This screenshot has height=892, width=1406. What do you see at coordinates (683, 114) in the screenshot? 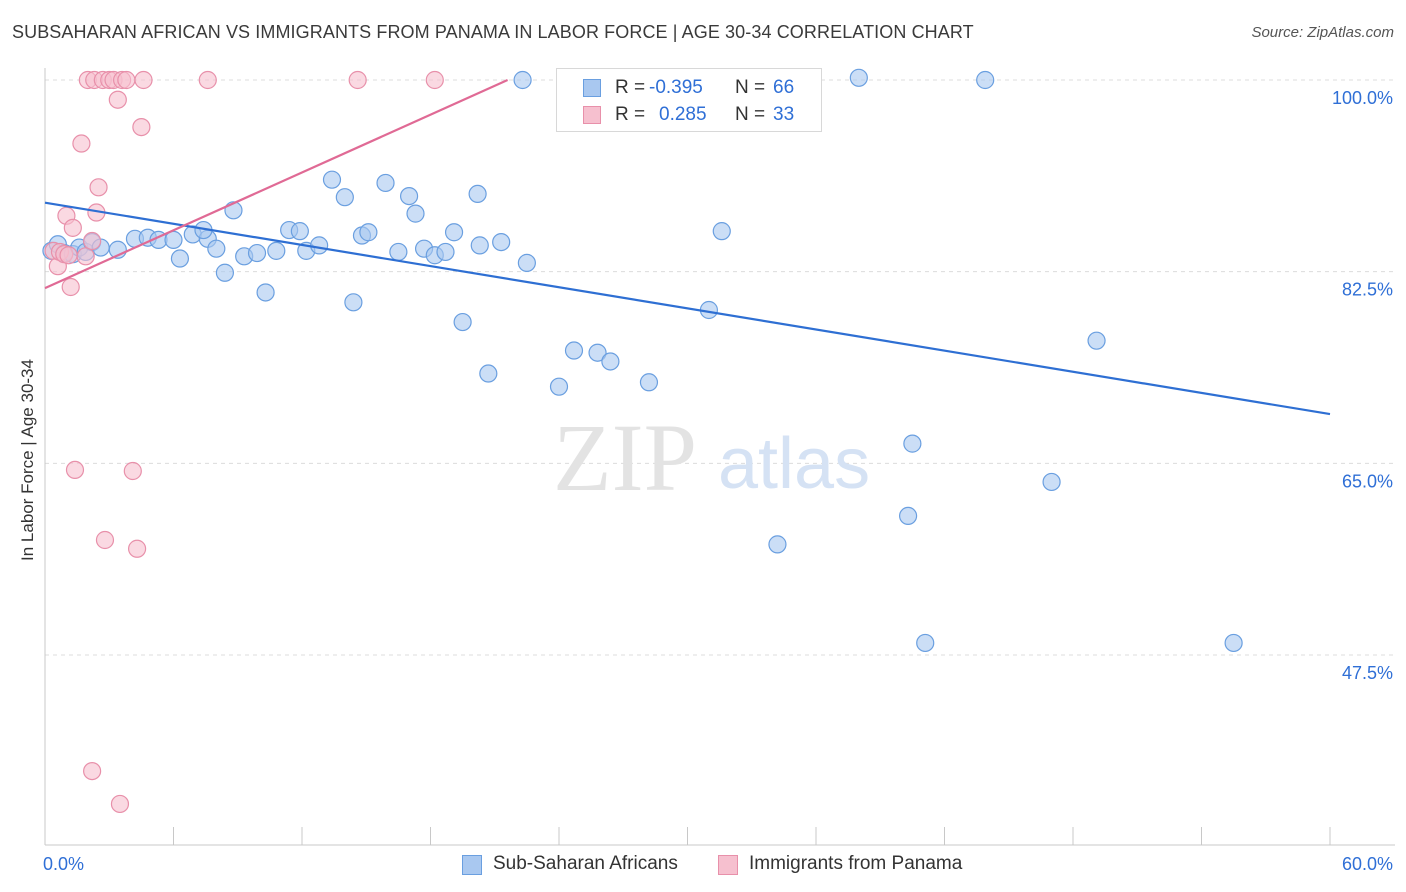
I see `legend-r-value: 0.285` at bounding box center [683, 114].